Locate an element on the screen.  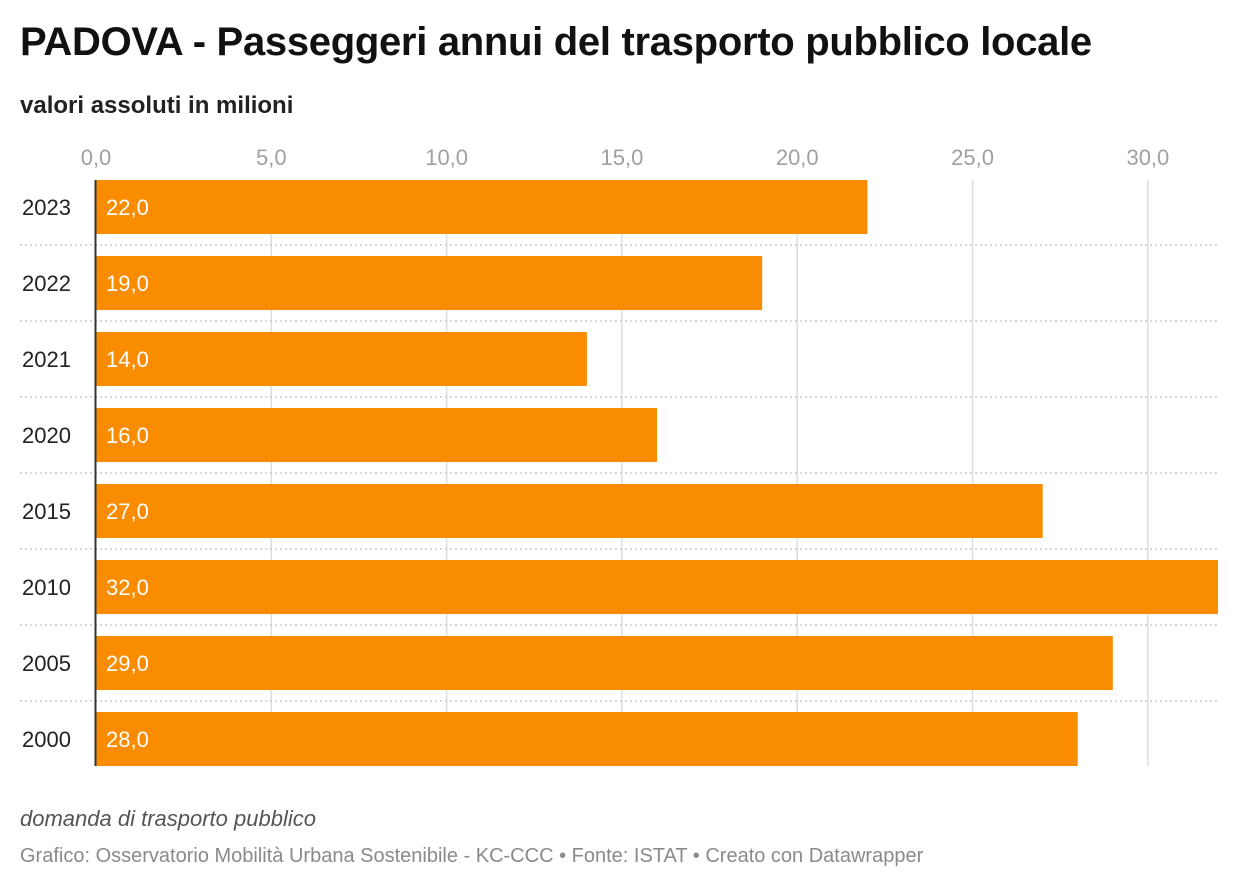
category-label: 2020 is located at coordinates (46, 435).